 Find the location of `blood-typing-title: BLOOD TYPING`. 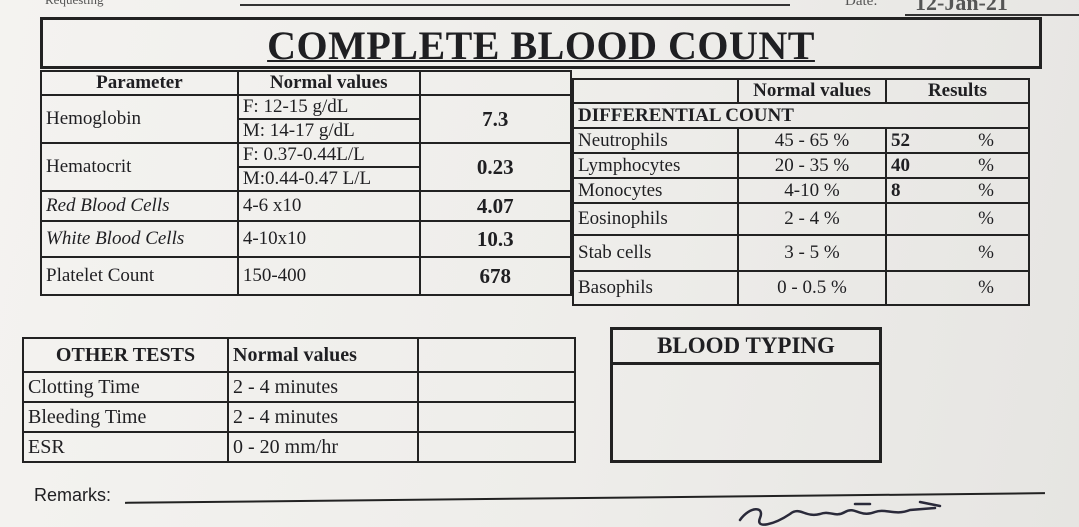

blood-typing-title: BLOOD TYPING is located at coordinates (746, 347).